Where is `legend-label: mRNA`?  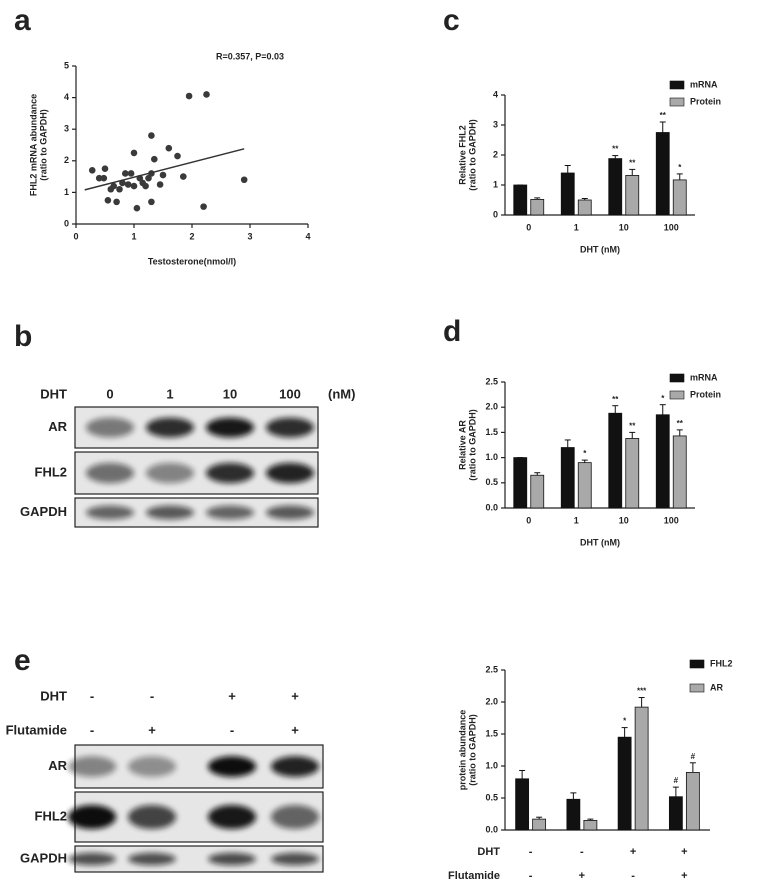
legend-label: mRNA is located at coordinates (704, 377).